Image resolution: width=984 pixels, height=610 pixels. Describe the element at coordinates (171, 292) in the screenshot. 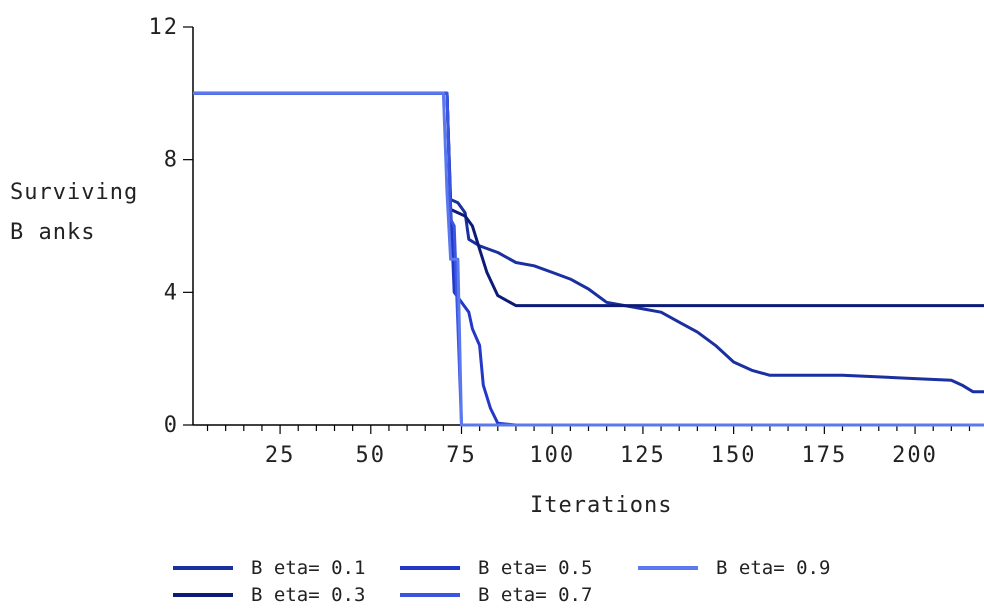

I see `y-tick-label: 4` at that location.